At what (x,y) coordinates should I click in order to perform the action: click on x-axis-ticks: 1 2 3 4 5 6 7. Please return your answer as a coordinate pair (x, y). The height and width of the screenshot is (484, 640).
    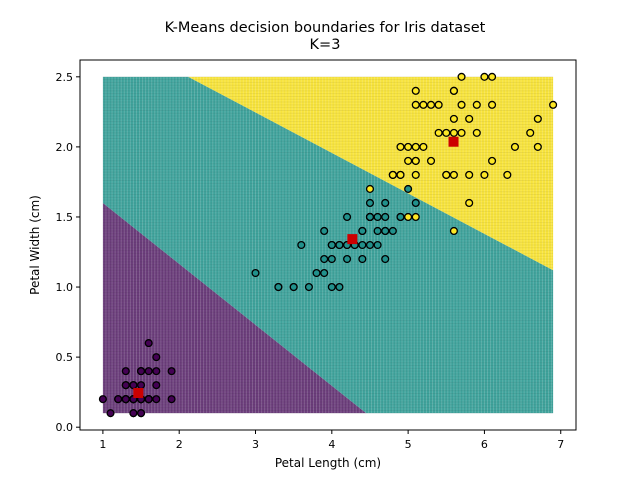
    Looking at the image, I should click on (331, 440).